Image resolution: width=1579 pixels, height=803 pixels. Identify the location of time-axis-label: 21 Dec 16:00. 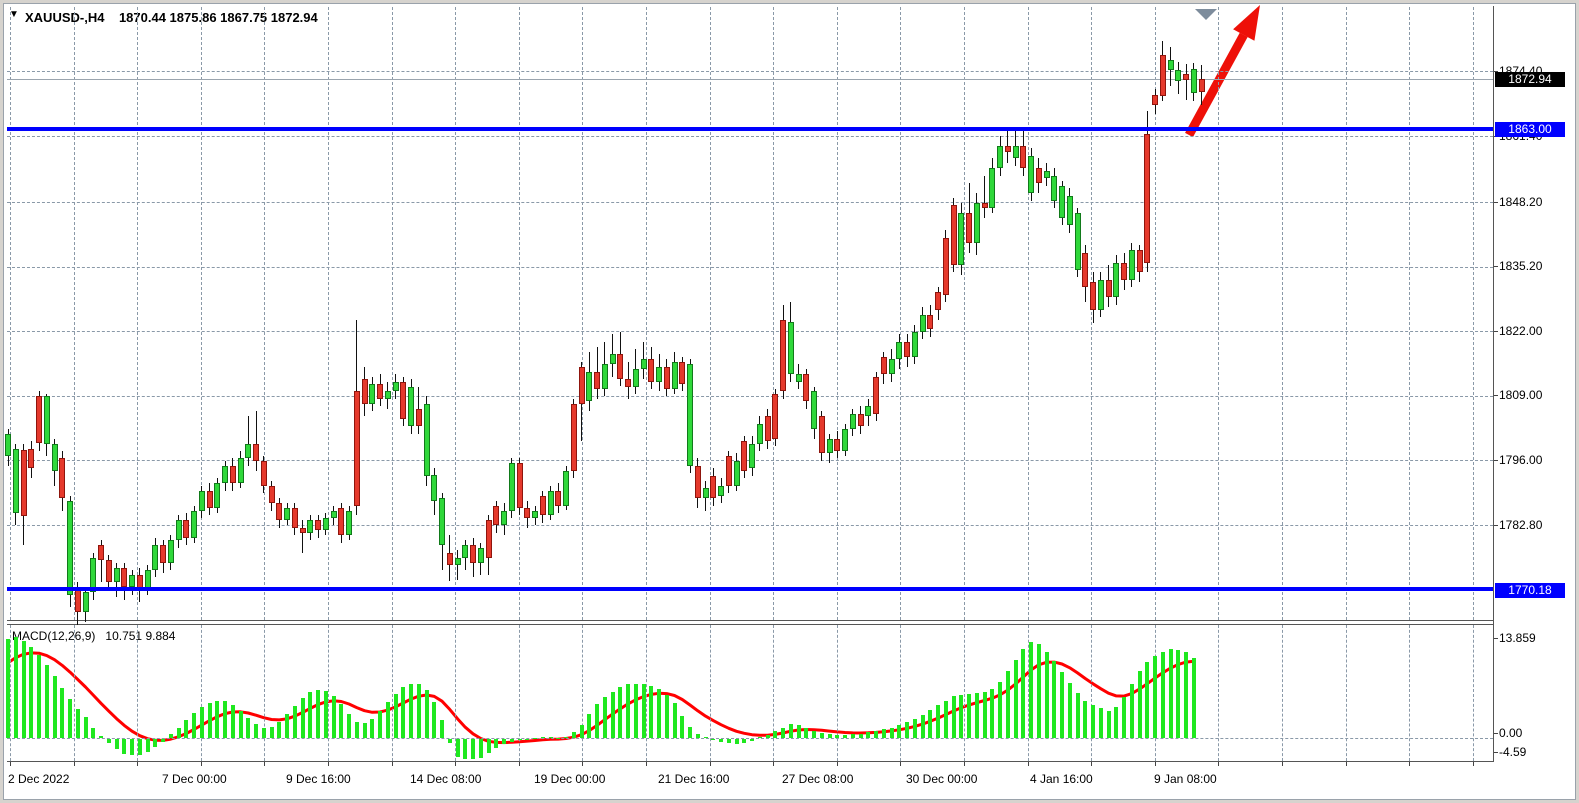
(694, 779).